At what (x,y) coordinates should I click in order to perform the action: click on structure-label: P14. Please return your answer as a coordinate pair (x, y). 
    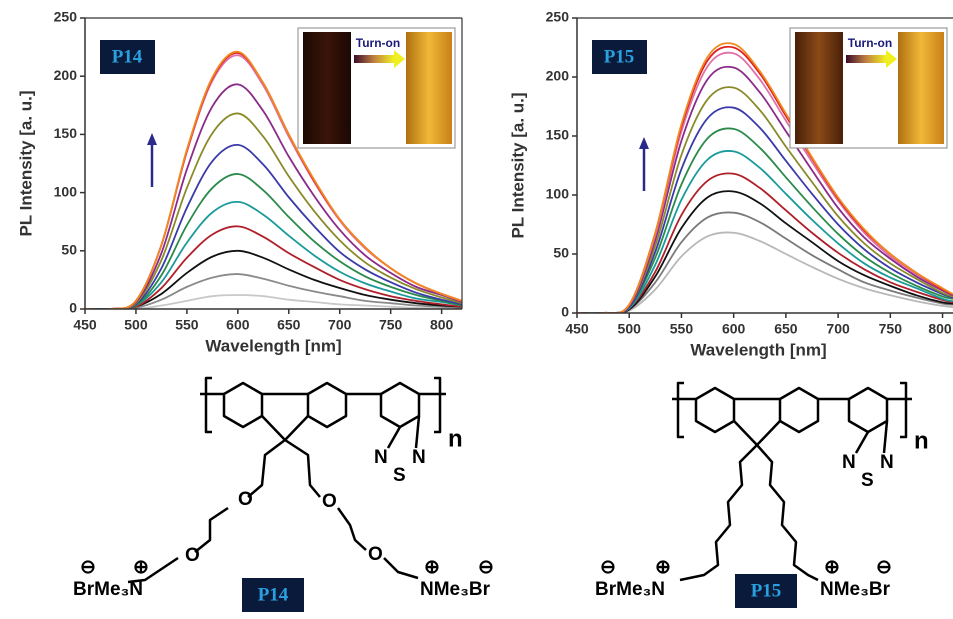
    Looking at the image, I should click on (273, 594).